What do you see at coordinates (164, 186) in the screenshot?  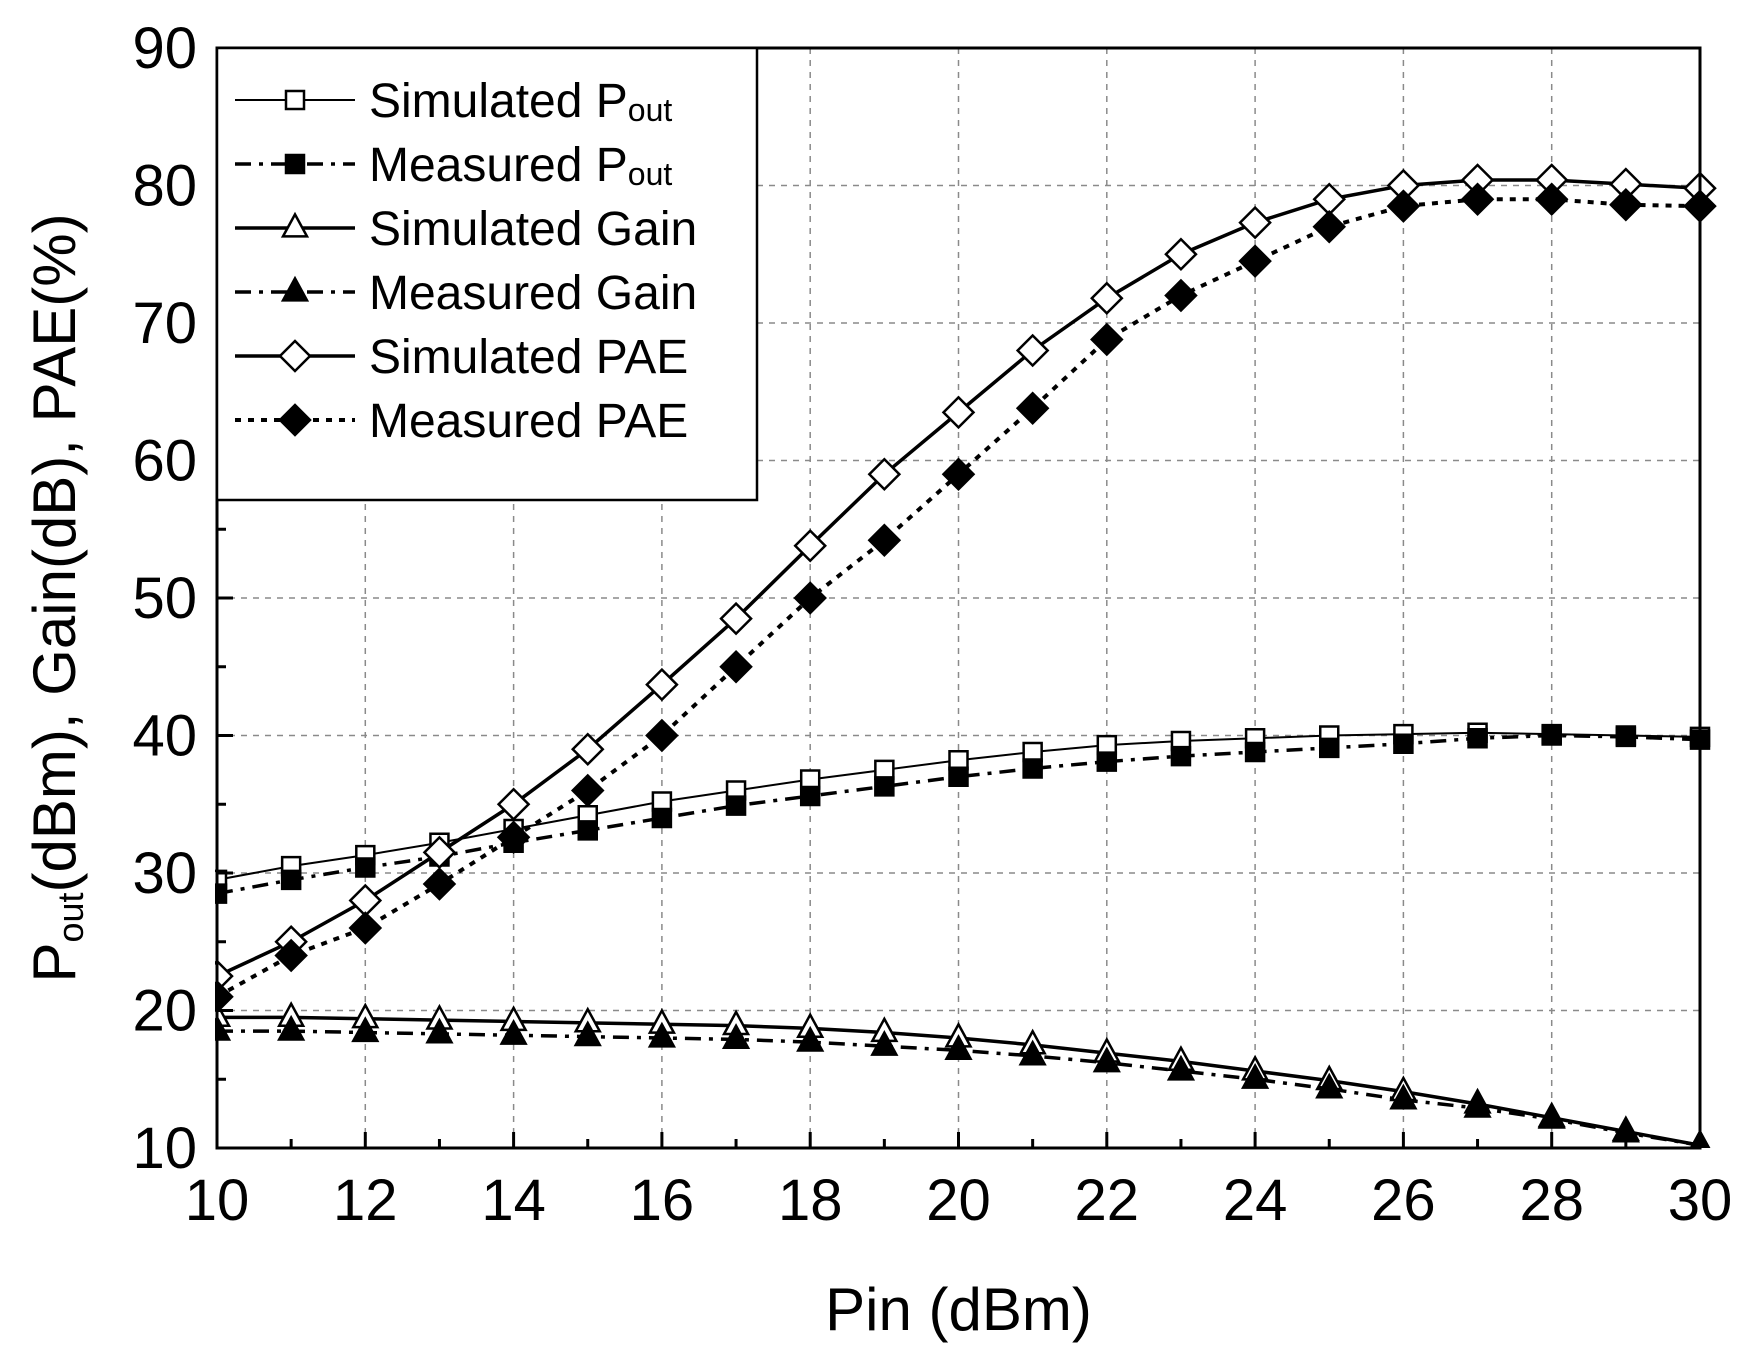 I see `y-tick-label: 80` at bounding box center [164, 186].